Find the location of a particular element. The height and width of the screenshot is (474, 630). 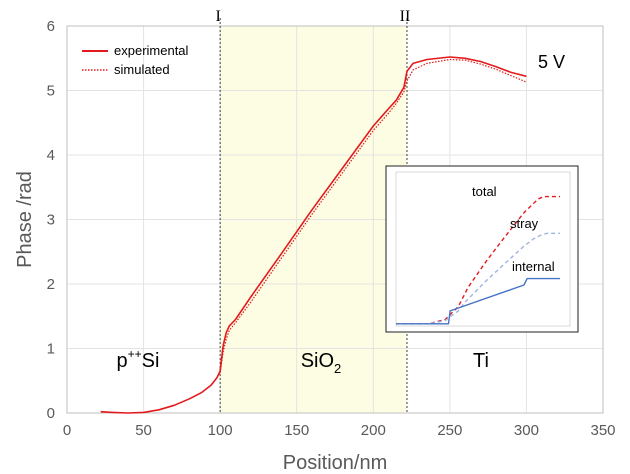

x-tick-label: 150 is located at coordinates (296, 430).